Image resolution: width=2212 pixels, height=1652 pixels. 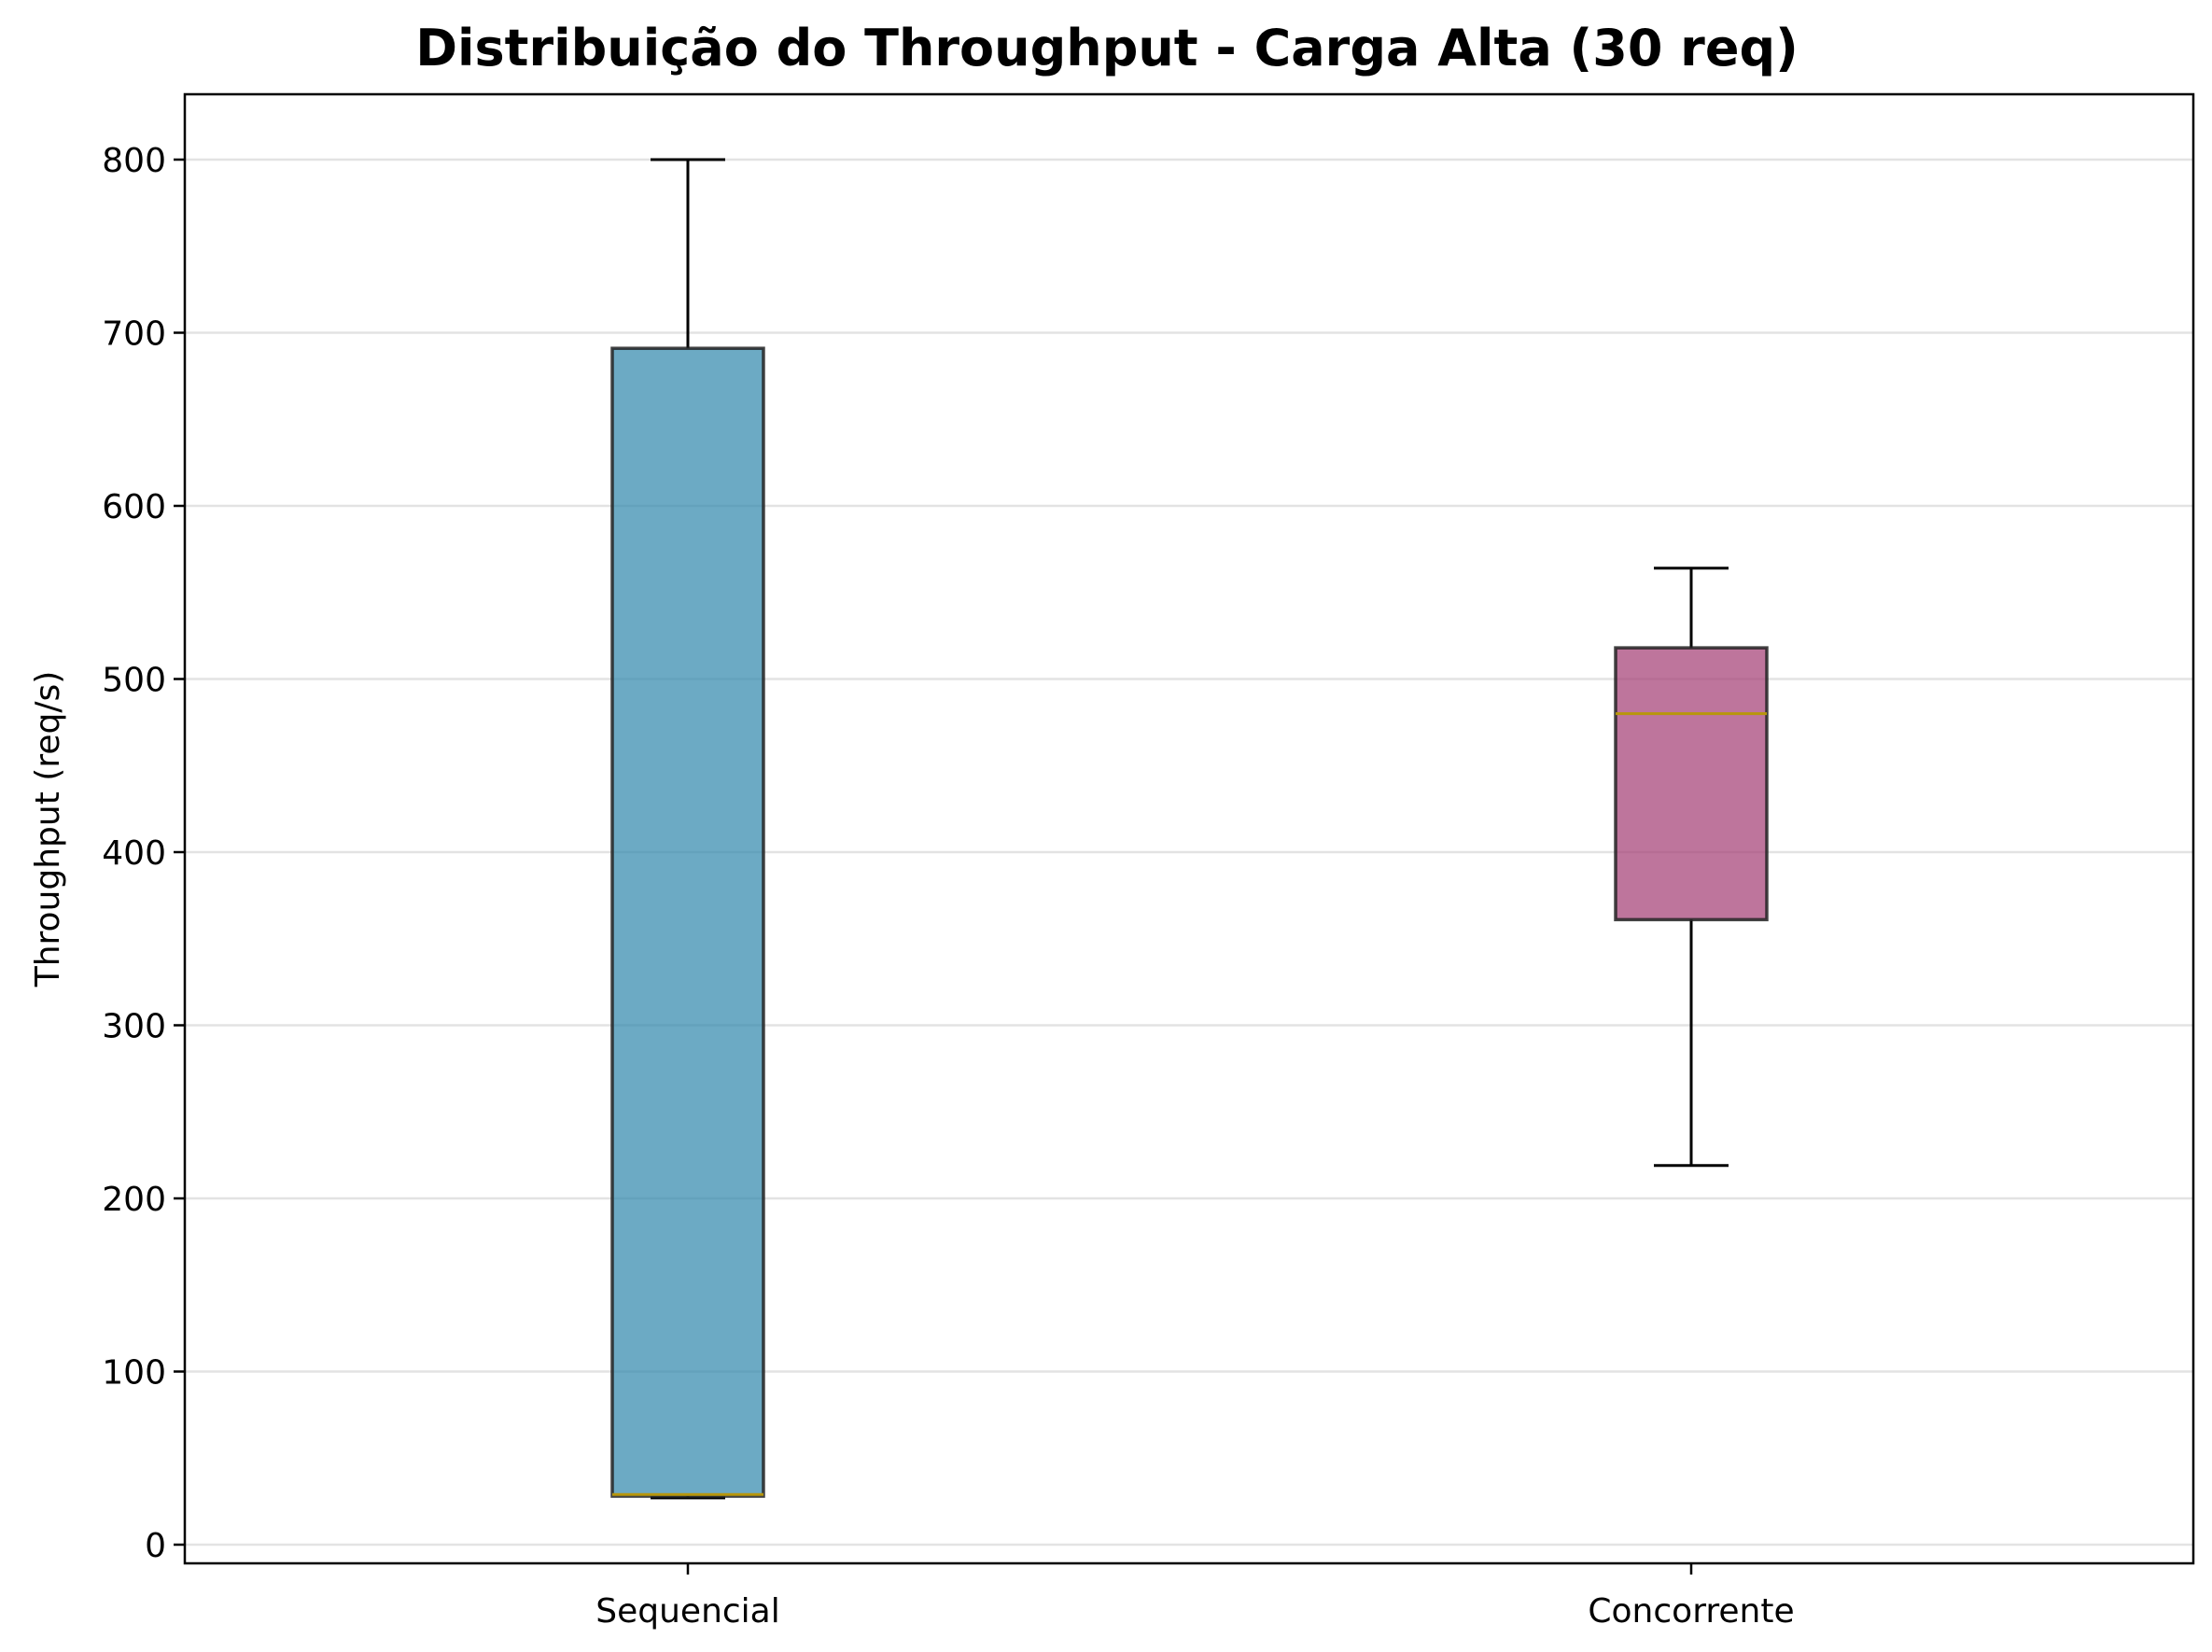 What do you see at coordinates (134, 334) in the screenshot?
I see `y-tick-label: 700` at bounding box center [134, 334].